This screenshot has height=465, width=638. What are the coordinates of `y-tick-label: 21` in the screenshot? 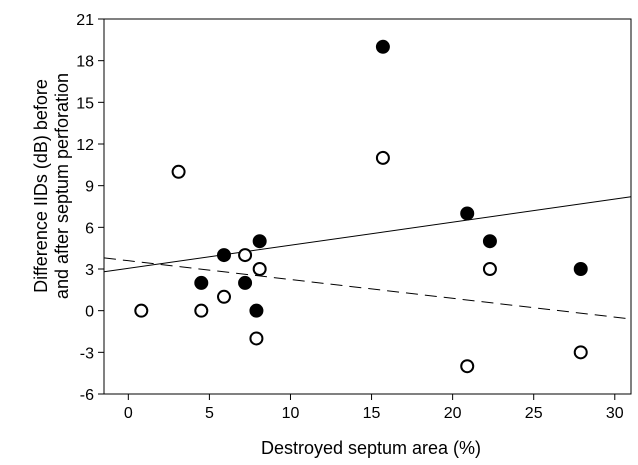 It's located at (85, 20).